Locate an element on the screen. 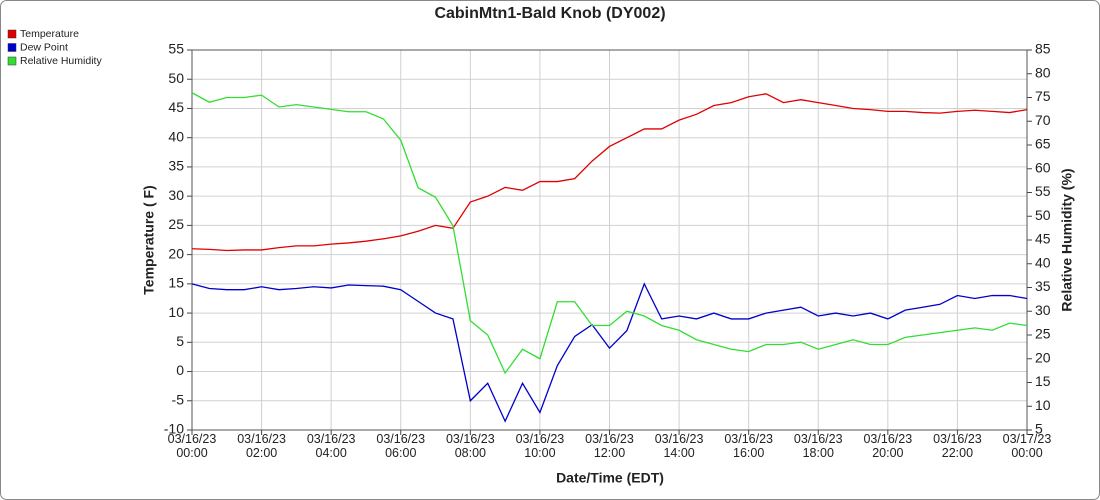 This screenshot has width=1100, height=500. x-tick-label: 03/16/23 10:00 is located at coordinates (540, 446).